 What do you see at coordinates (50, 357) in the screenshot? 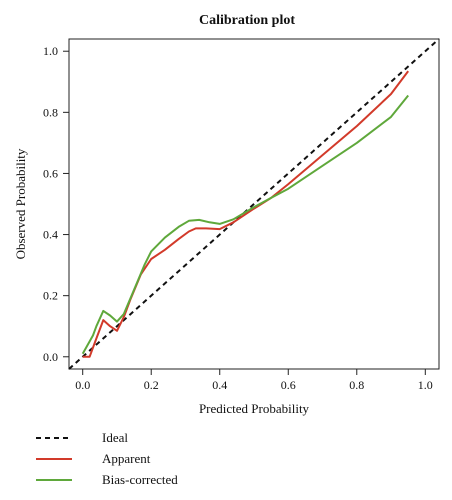
I see `y-tick-label: 0.0` at bounding box center [50, 357].